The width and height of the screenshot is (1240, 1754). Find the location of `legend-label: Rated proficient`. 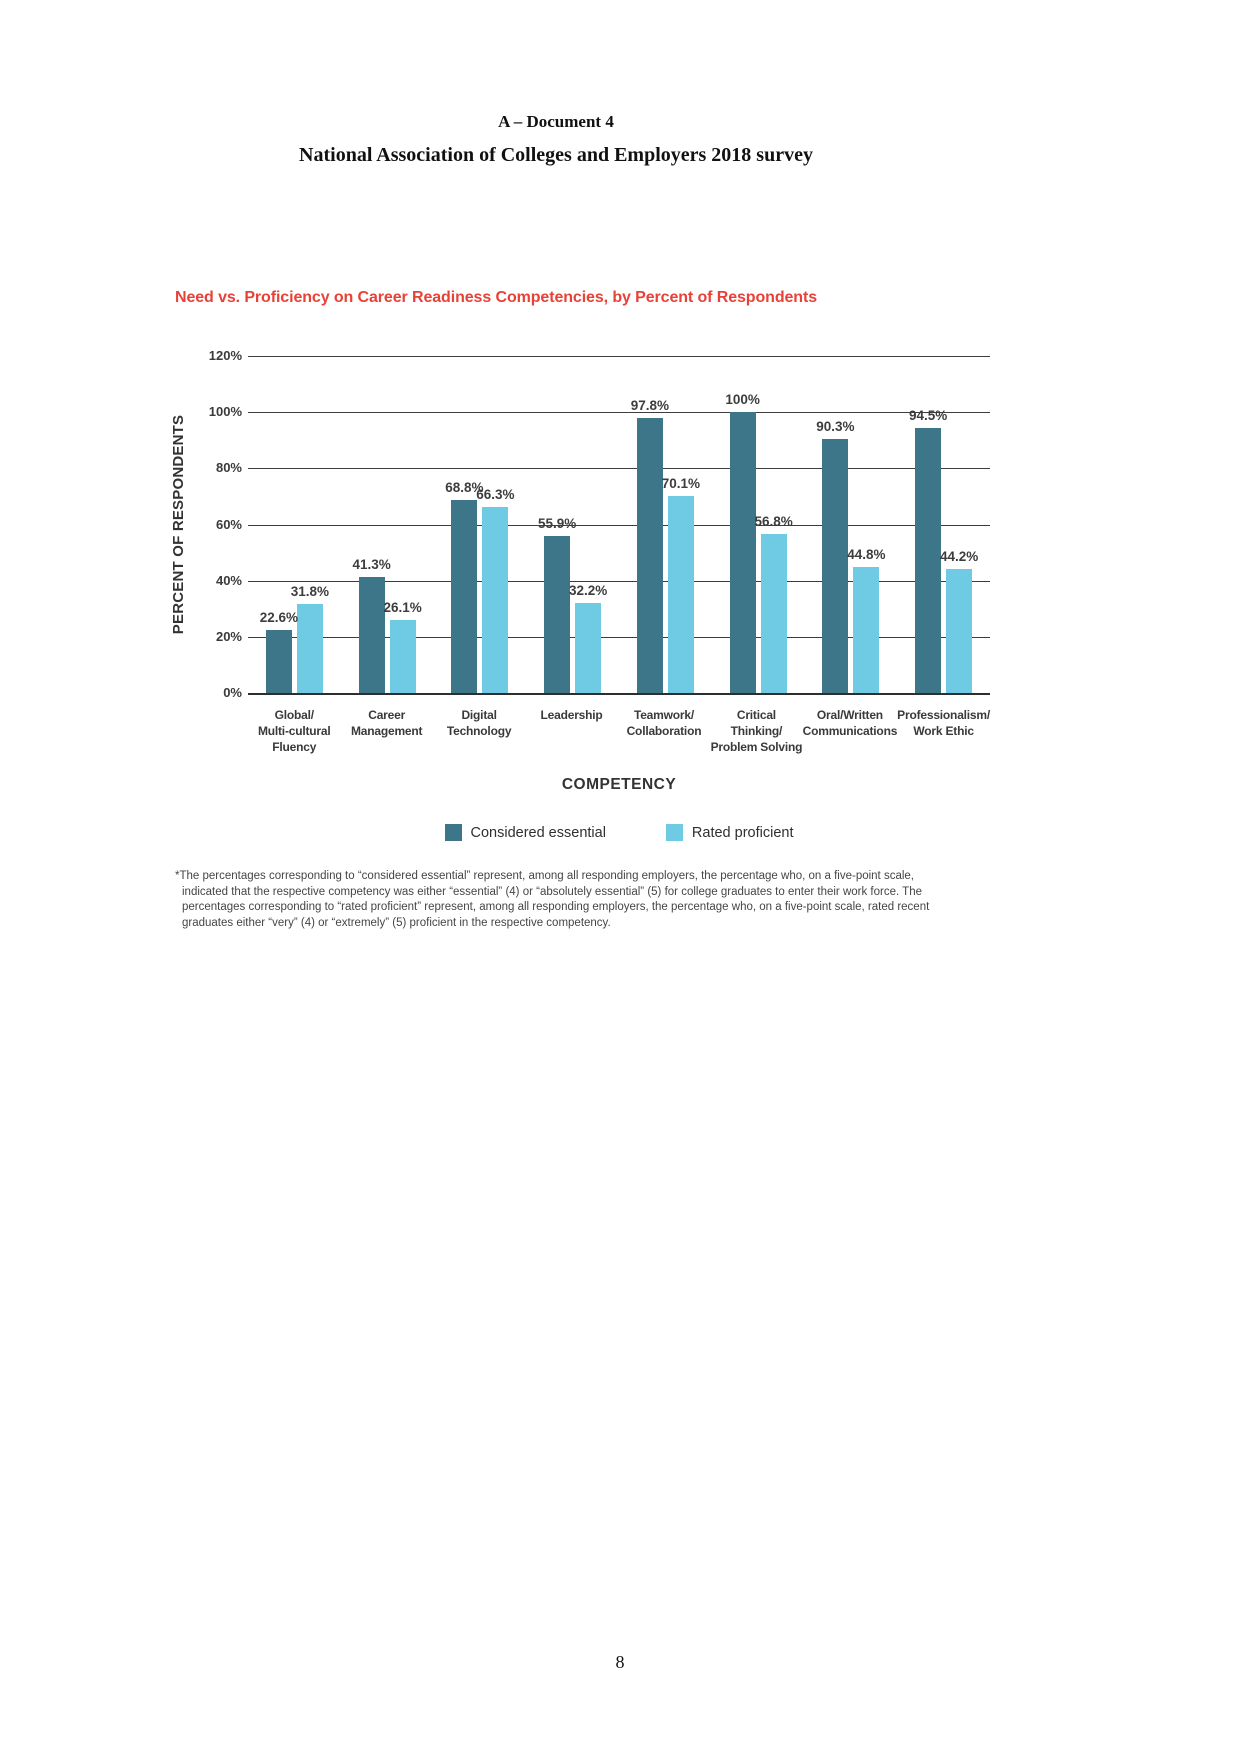

legend-label: Rated proficient is located at coordinates (742, 832).